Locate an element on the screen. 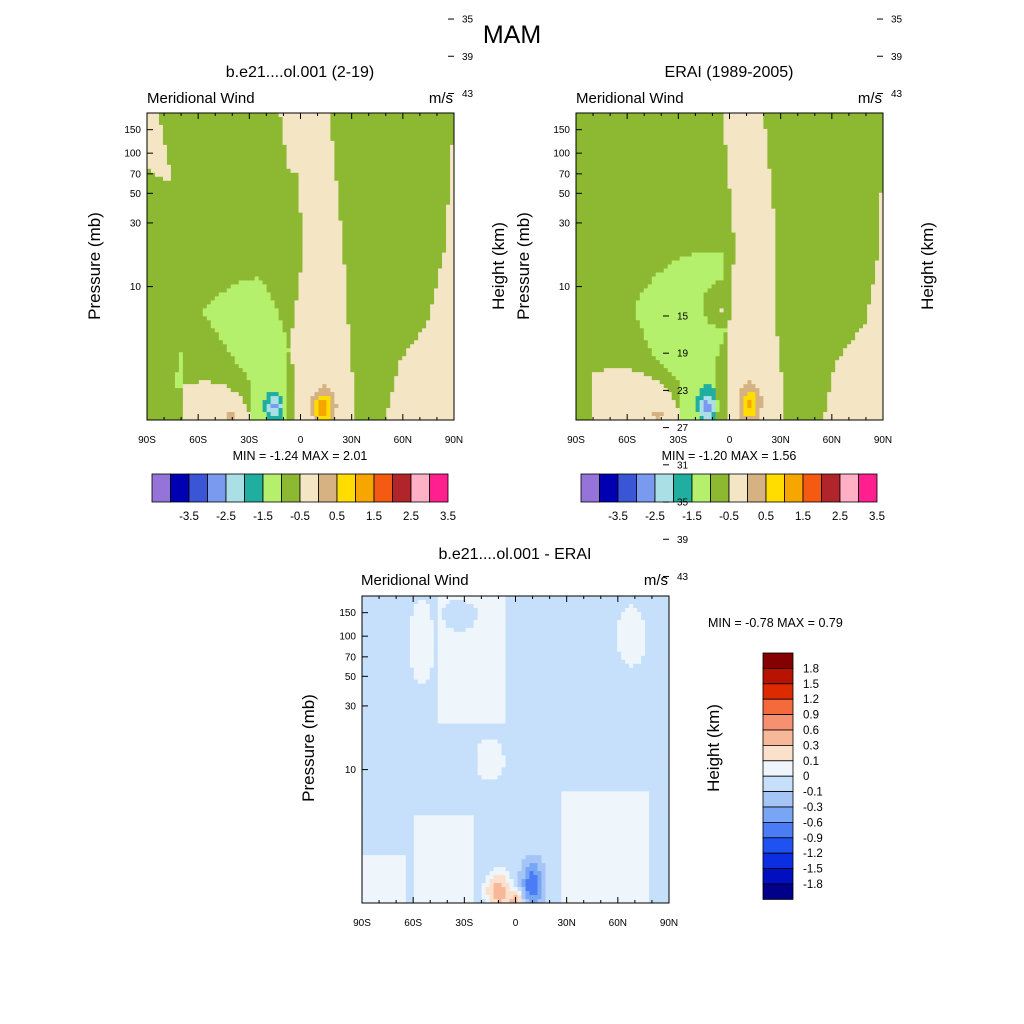  colorbar-label: 0 is located at coordinates (806, 777).